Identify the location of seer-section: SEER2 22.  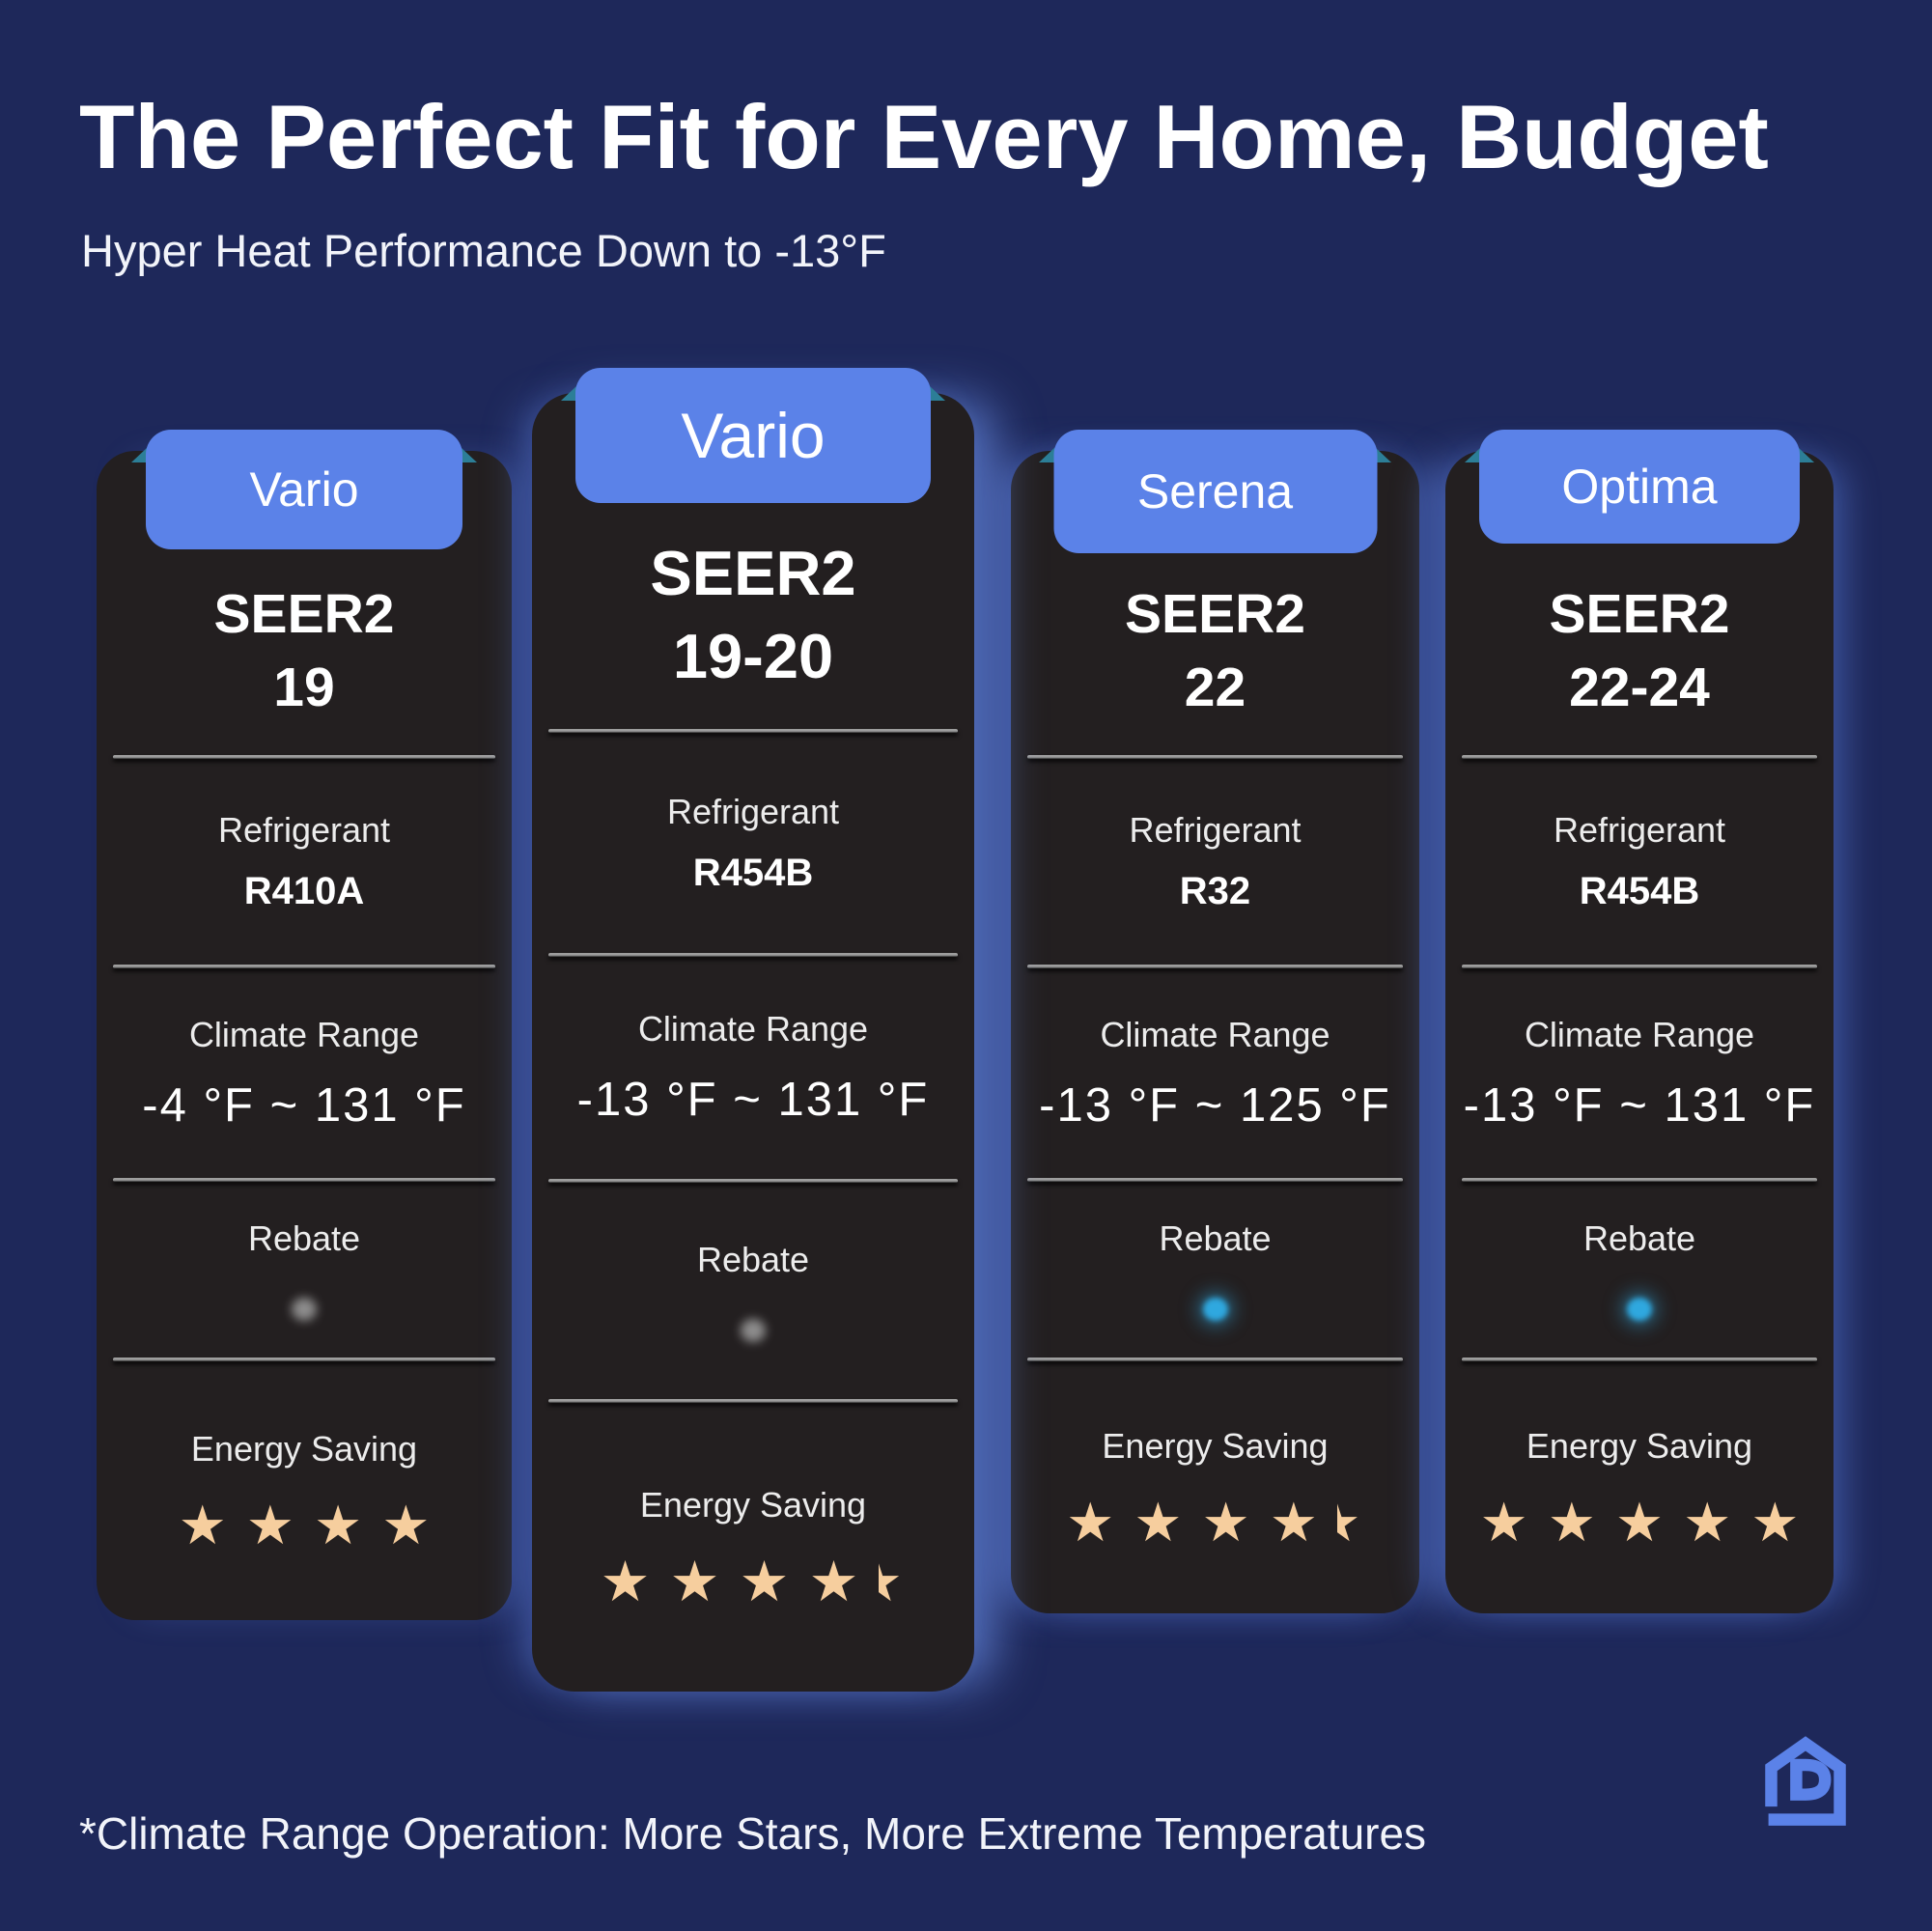
(1215, 603).